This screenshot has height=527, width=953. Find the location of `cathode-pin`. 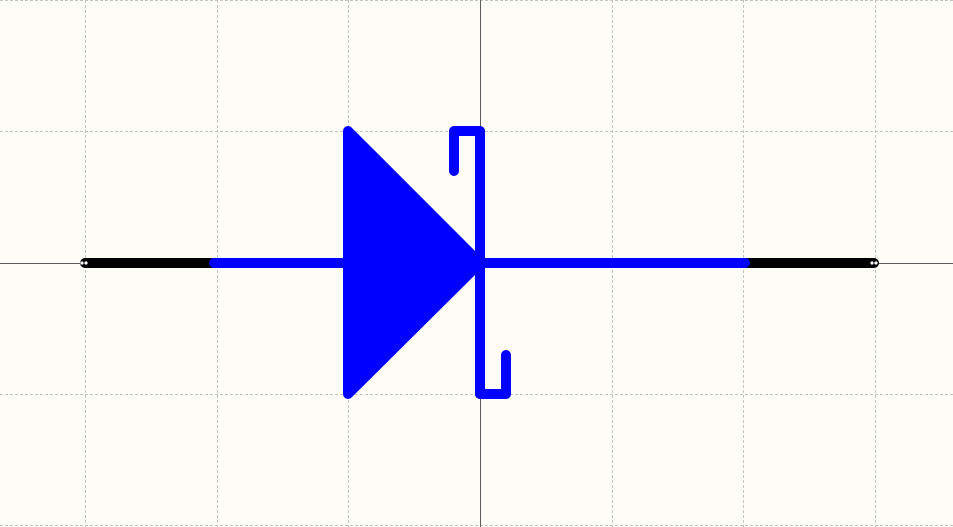

cathode-pin is located at coordinates (809, 263).